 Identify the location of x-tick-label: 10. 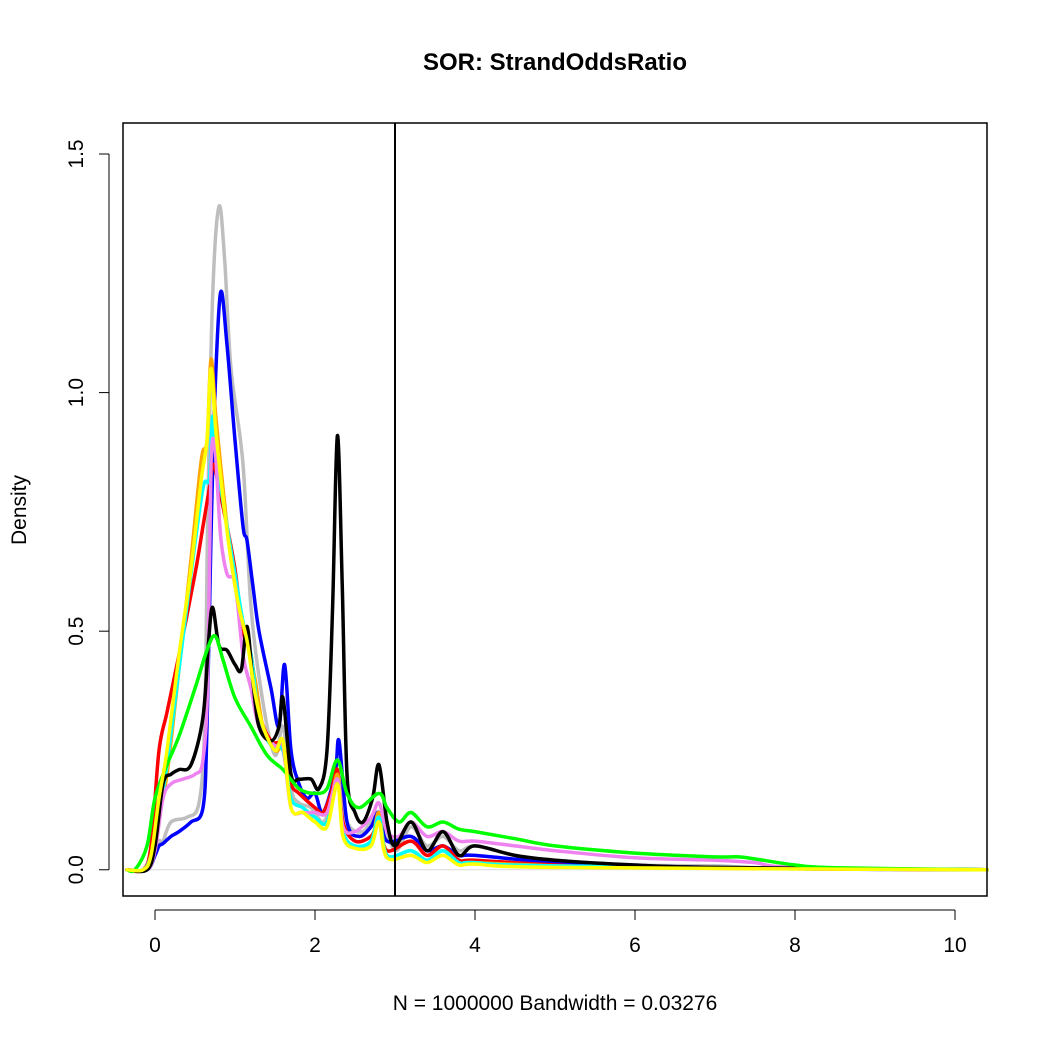
(954, 945).